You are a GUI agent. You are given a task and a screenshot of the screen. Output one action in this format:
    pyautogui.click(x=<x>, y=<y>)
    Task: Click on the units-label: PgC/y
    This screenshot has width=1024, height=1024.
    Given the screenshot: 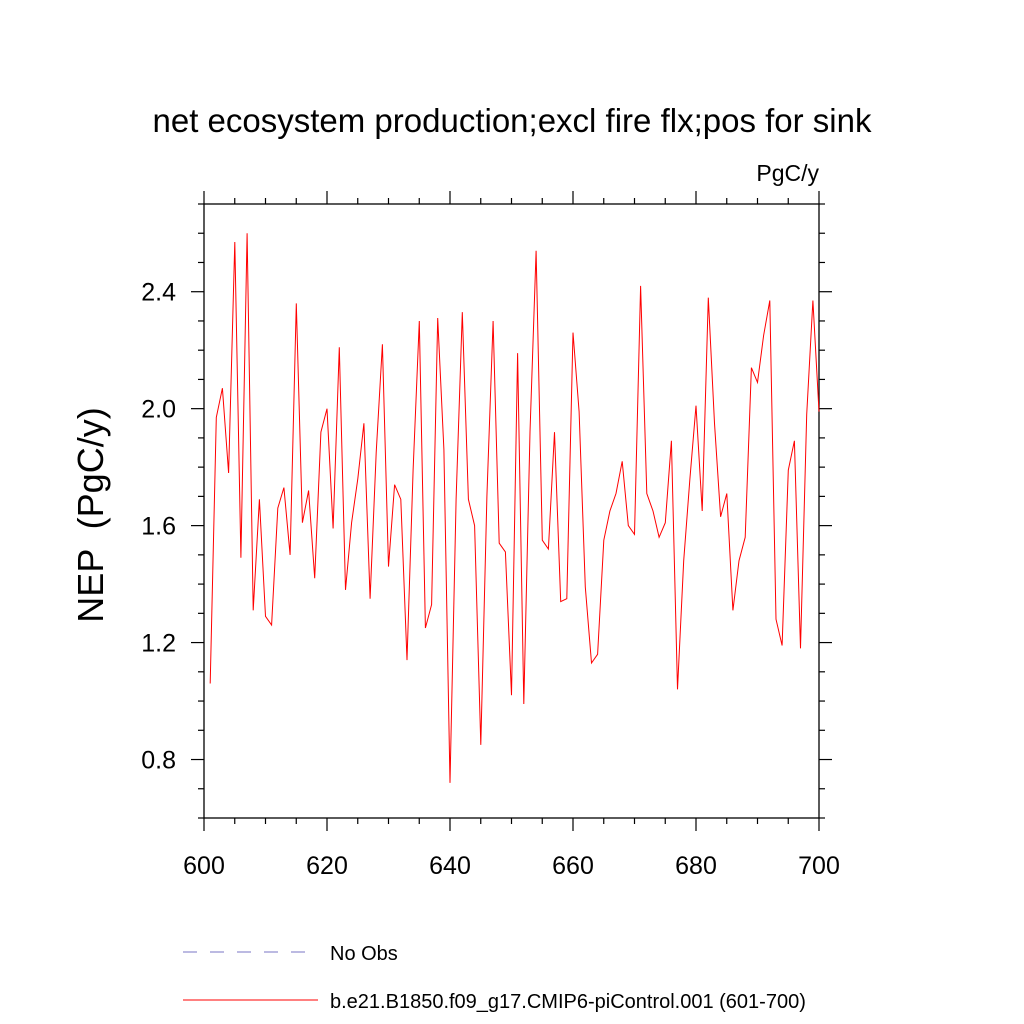 What is the action you would take?
    pyautogui.click(x=787, y=173)
    